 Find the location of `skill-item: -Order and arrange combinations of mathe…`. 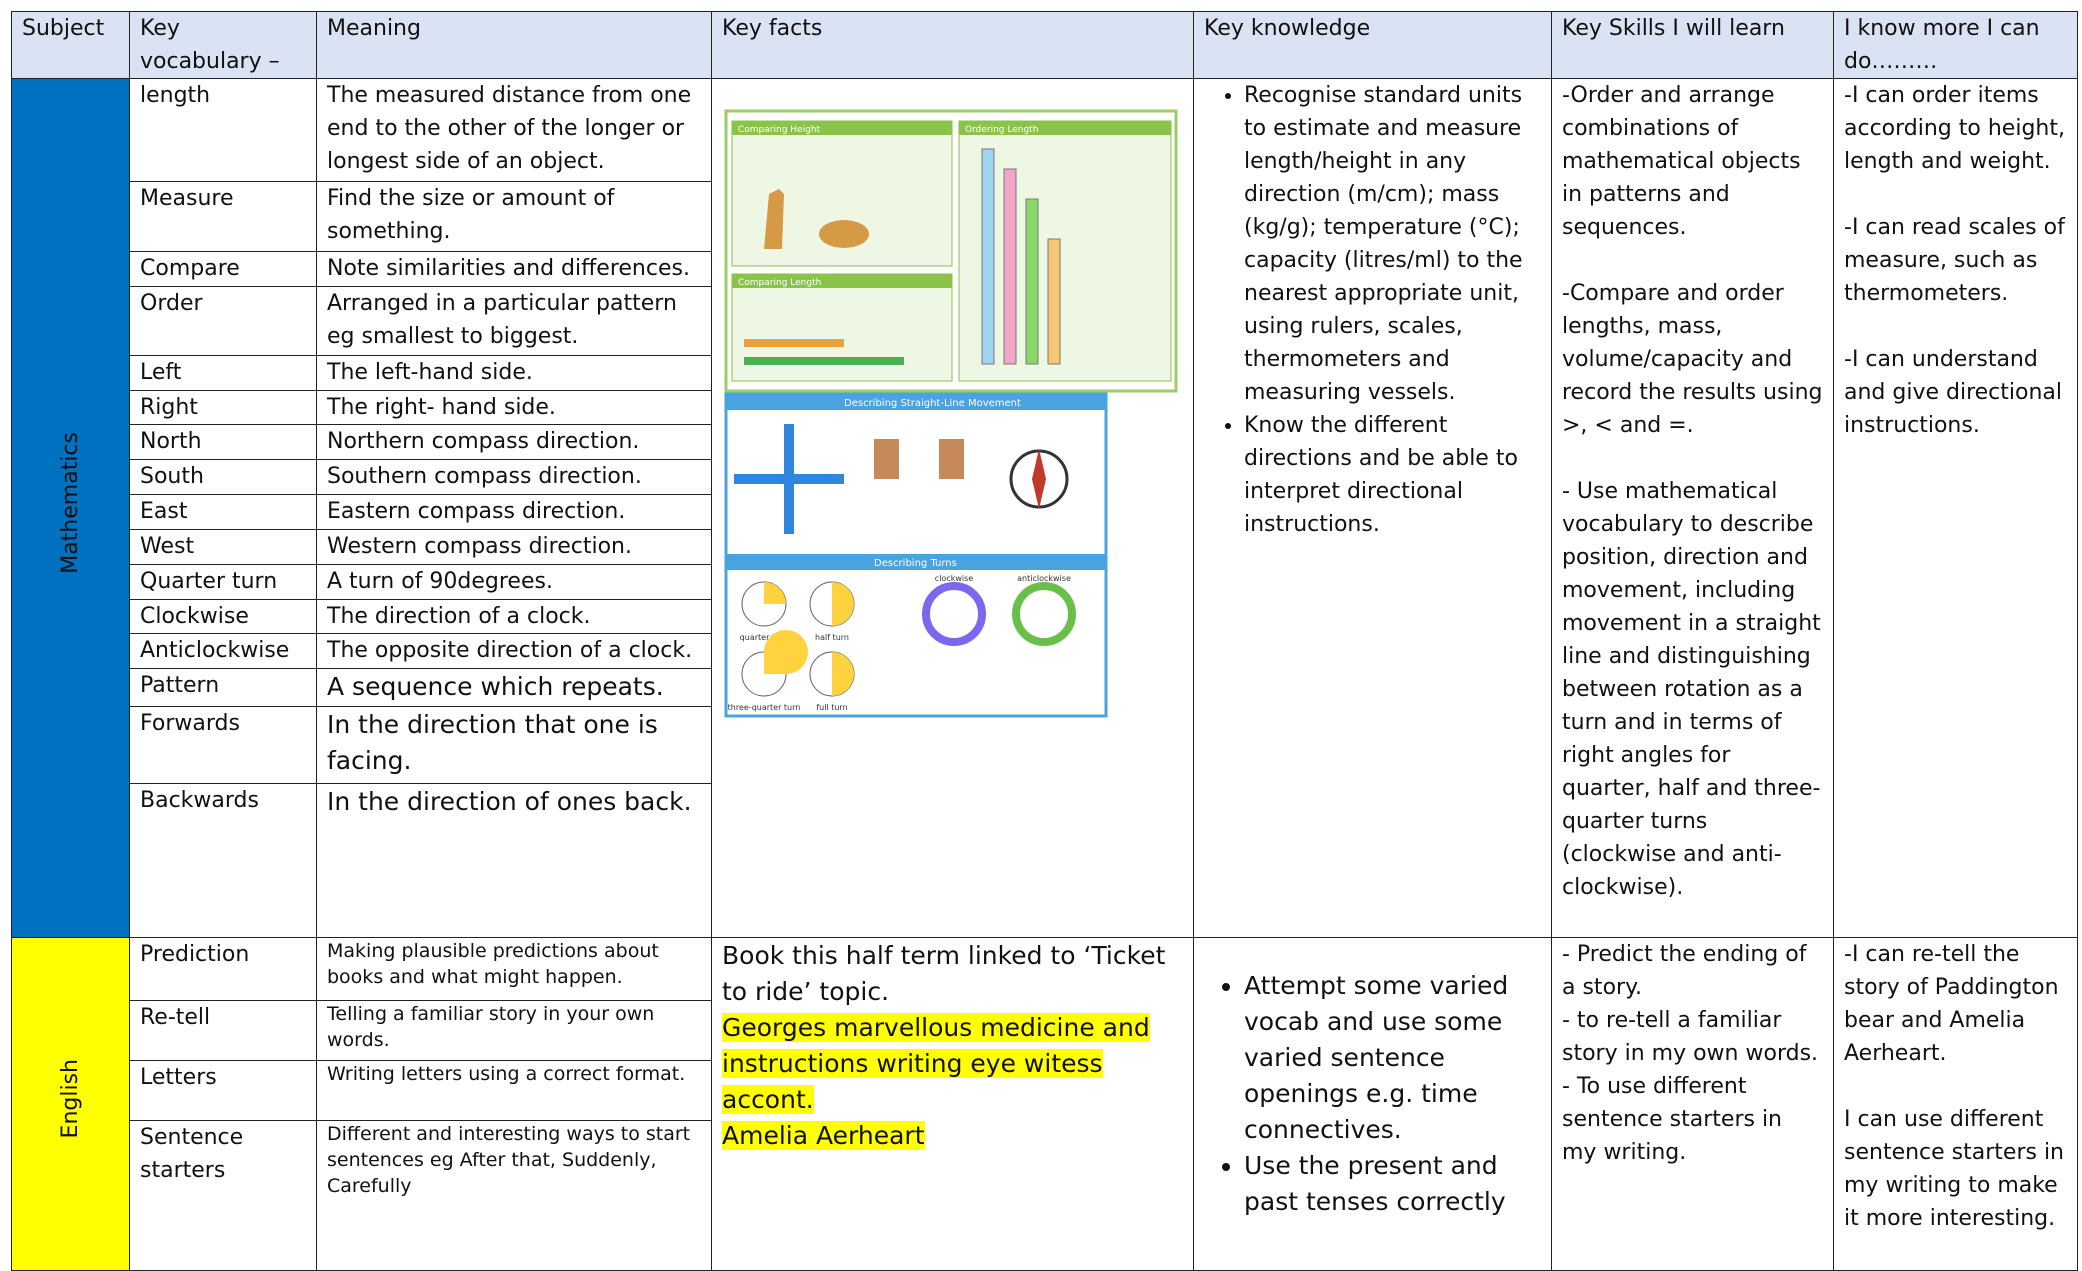

skill-item: -Order and arrange combinations of mathe… is located at coordinates (1681, 161).